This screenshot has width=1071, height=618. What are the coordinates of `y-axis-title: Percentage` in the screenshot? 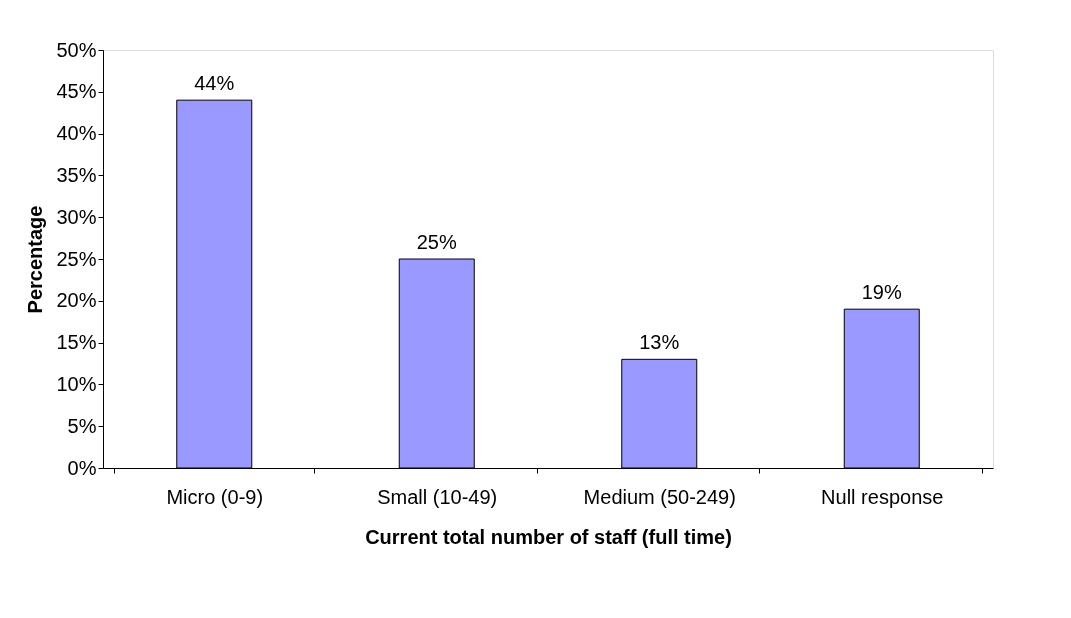 It's located at (35, 259).